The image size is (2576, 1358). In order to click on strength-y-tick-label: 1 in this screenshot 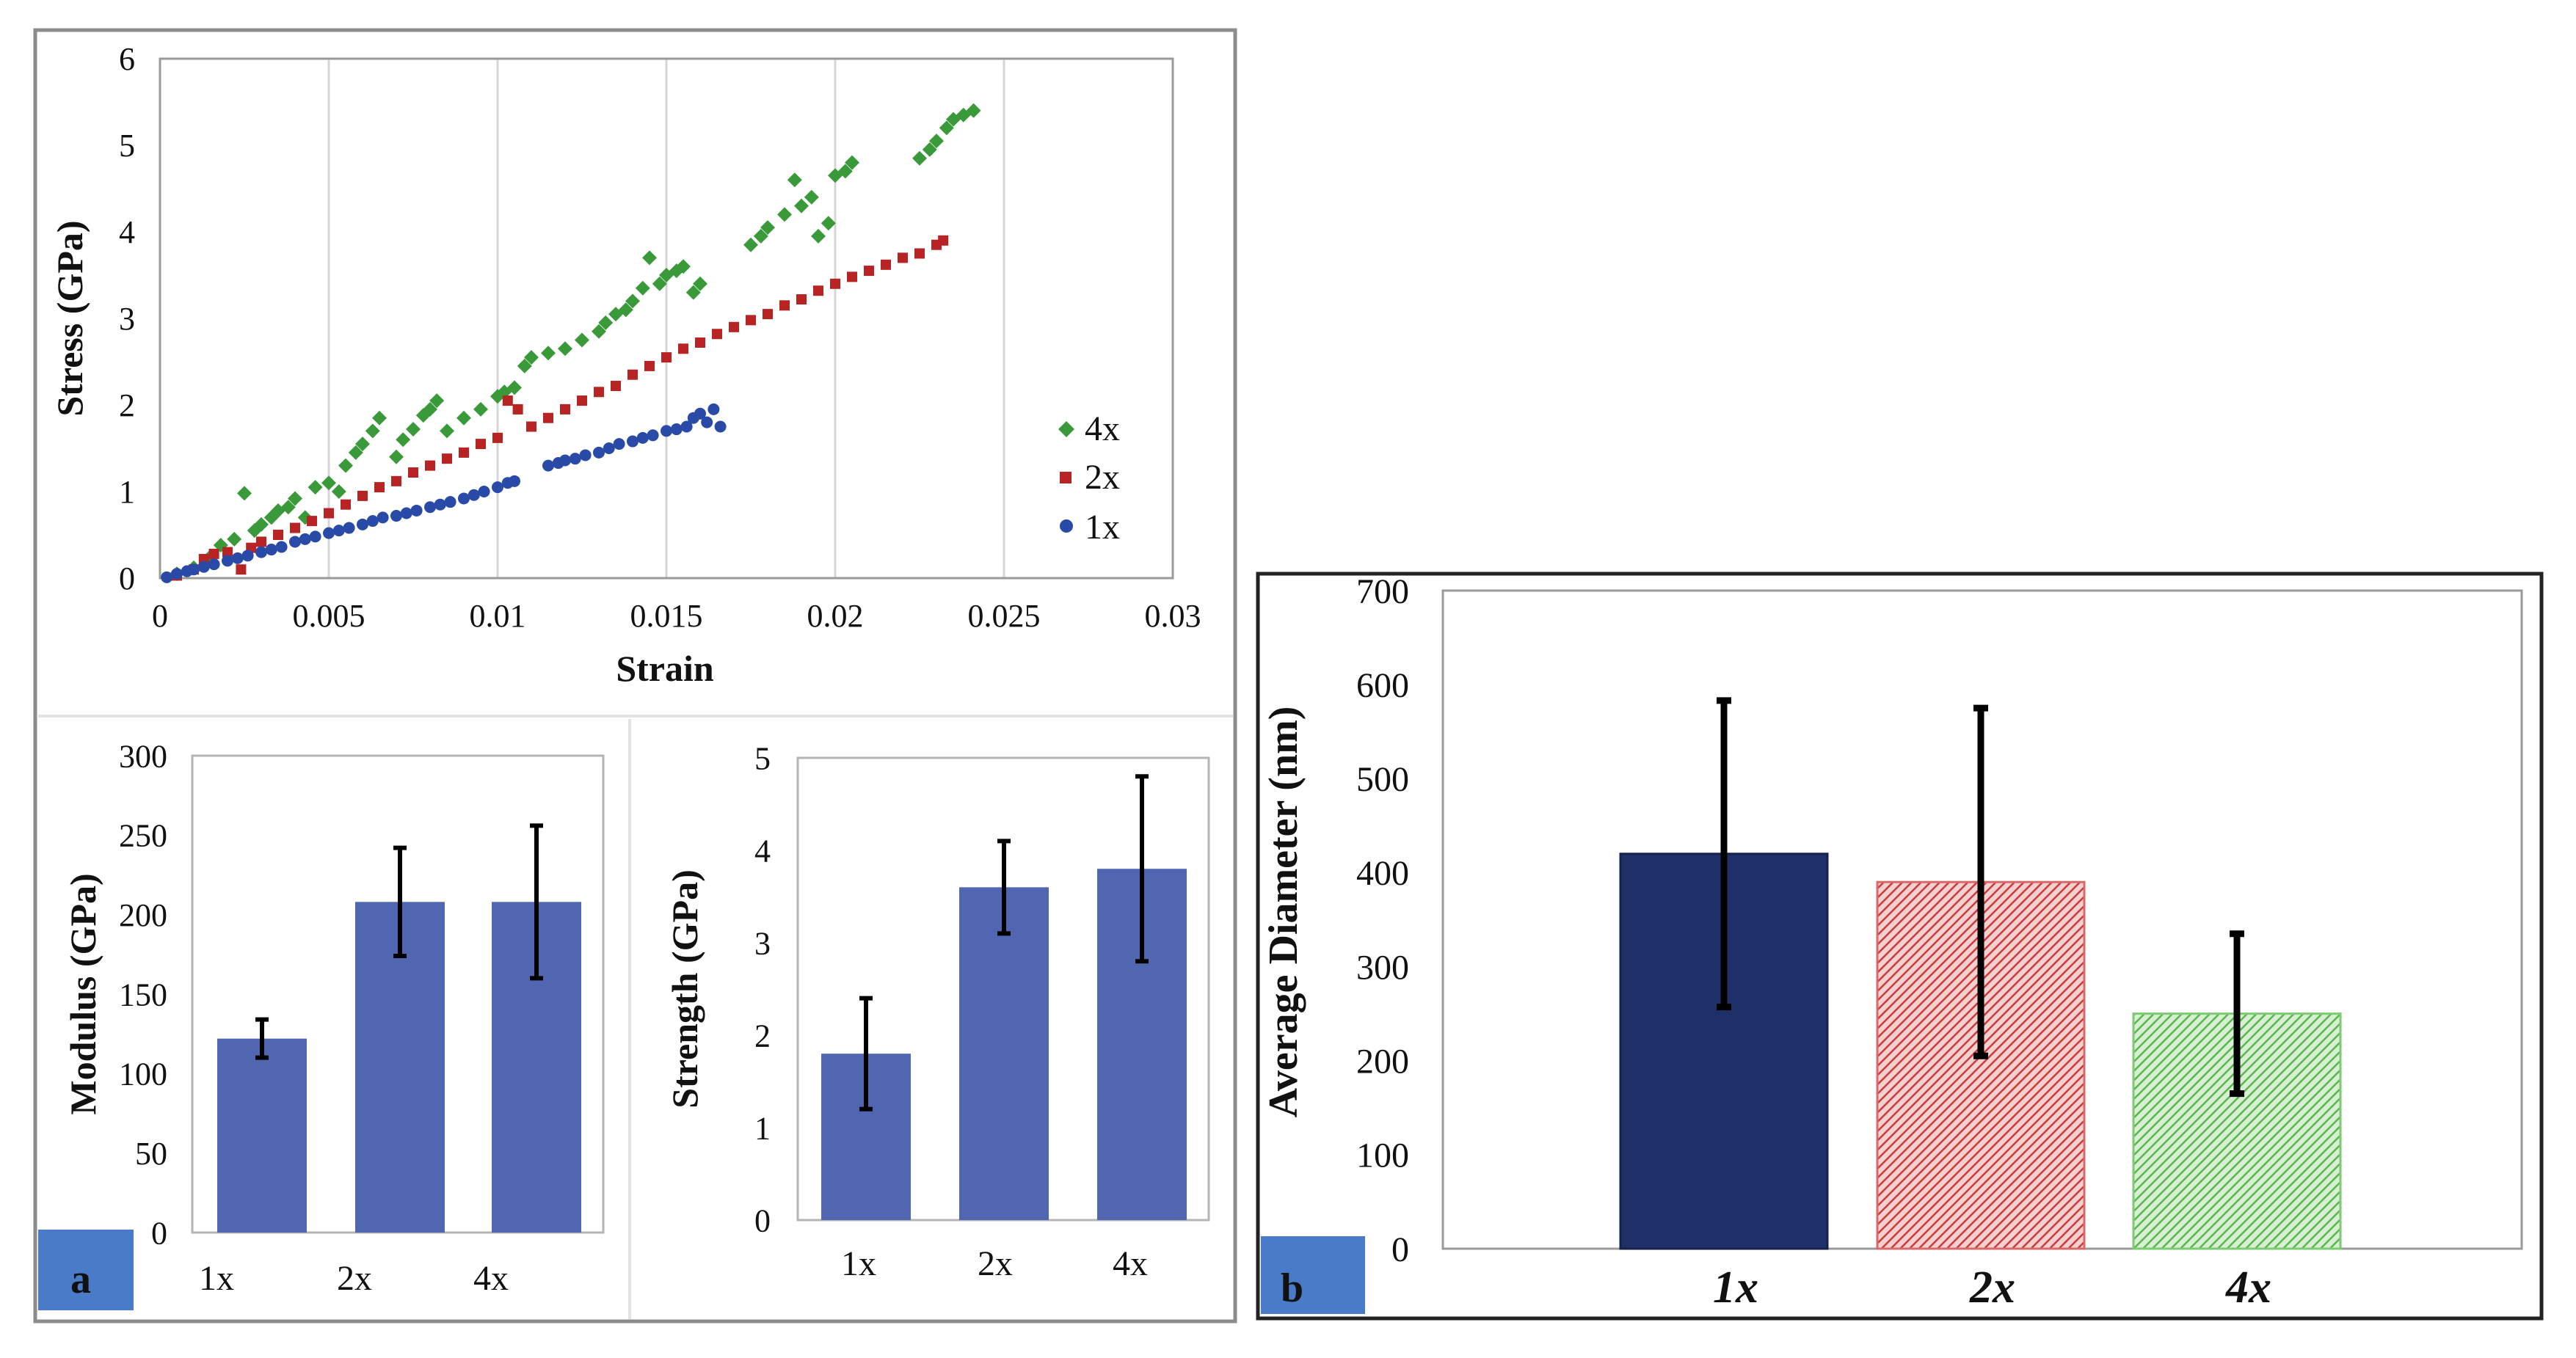, I will do `click(762, 1128)`.